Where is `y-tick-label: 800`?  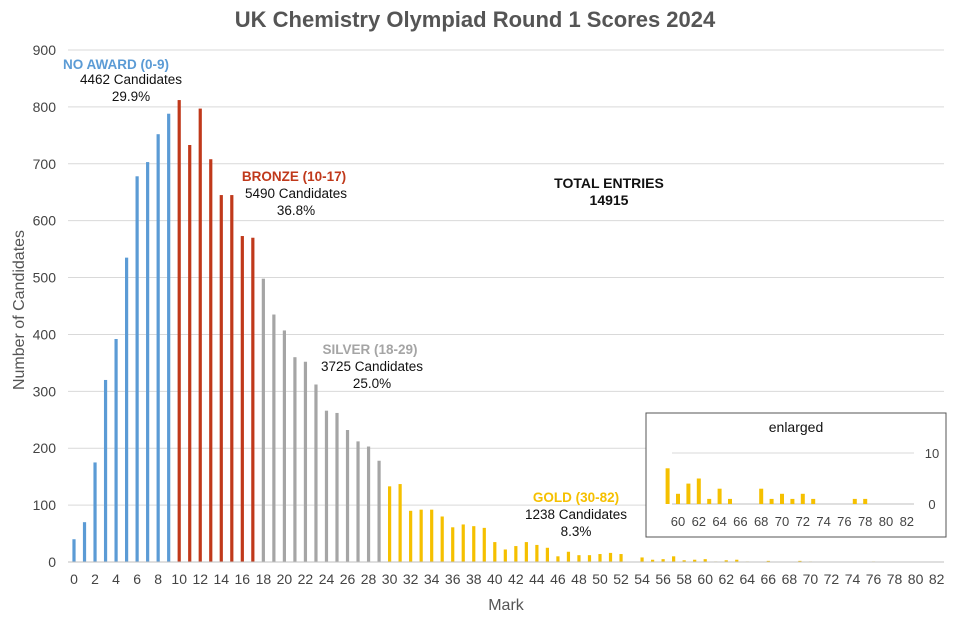
y-tick-label: 800 is located at coordinates (45, 107).